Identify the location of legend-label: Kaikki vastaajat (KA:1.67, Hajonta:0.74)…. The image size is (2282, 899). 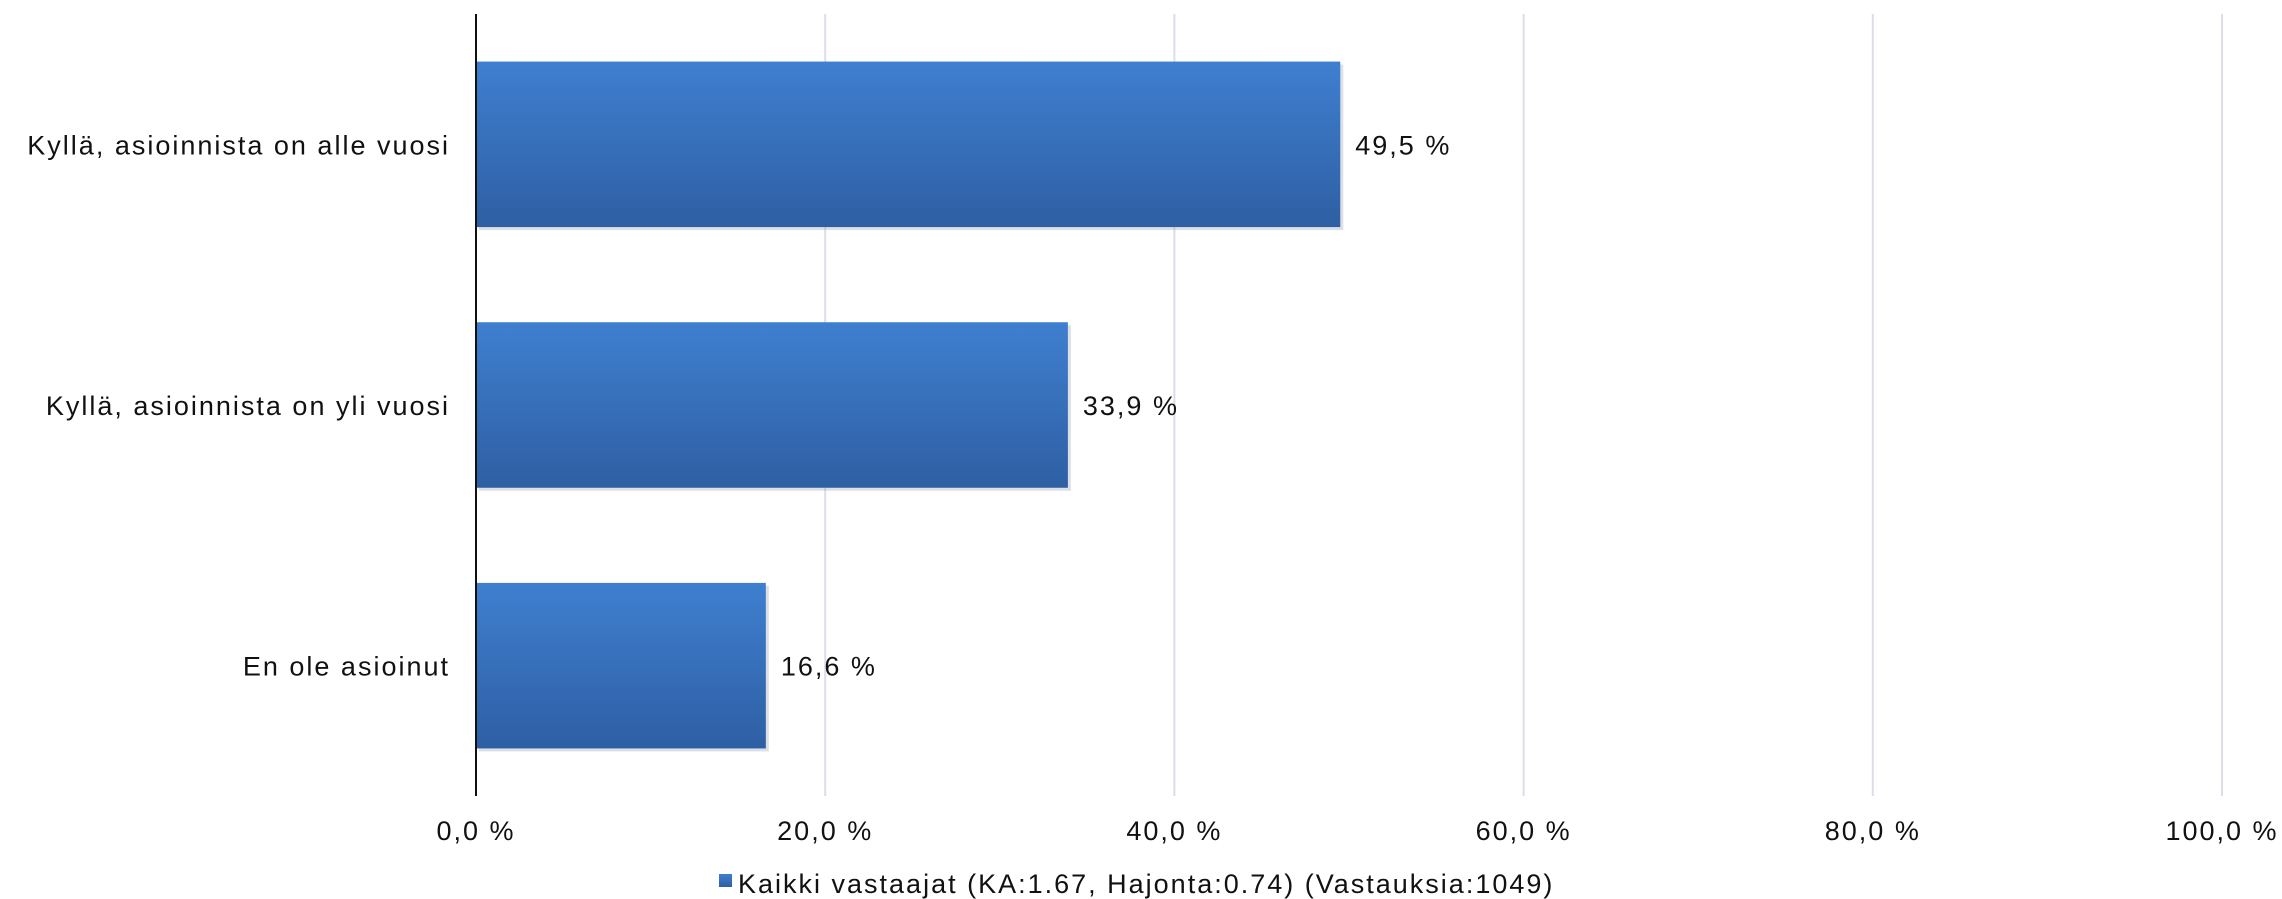
(1146, 884).